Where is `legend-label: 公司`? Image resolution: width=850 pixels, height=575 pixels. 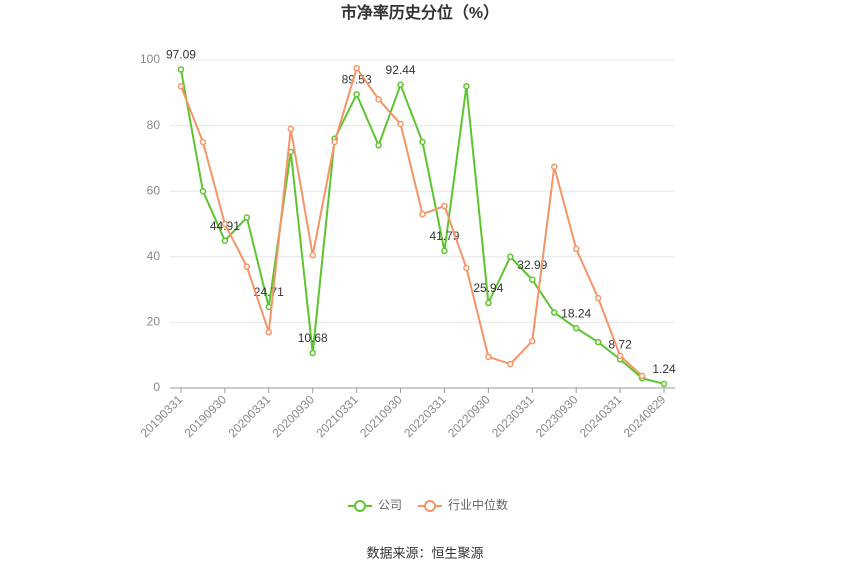 legend-label: 公司 is located at coordinates (390, 505).